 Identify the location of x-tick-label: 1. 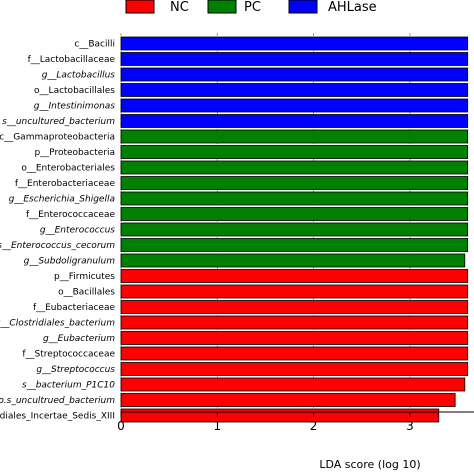
(217, 426).